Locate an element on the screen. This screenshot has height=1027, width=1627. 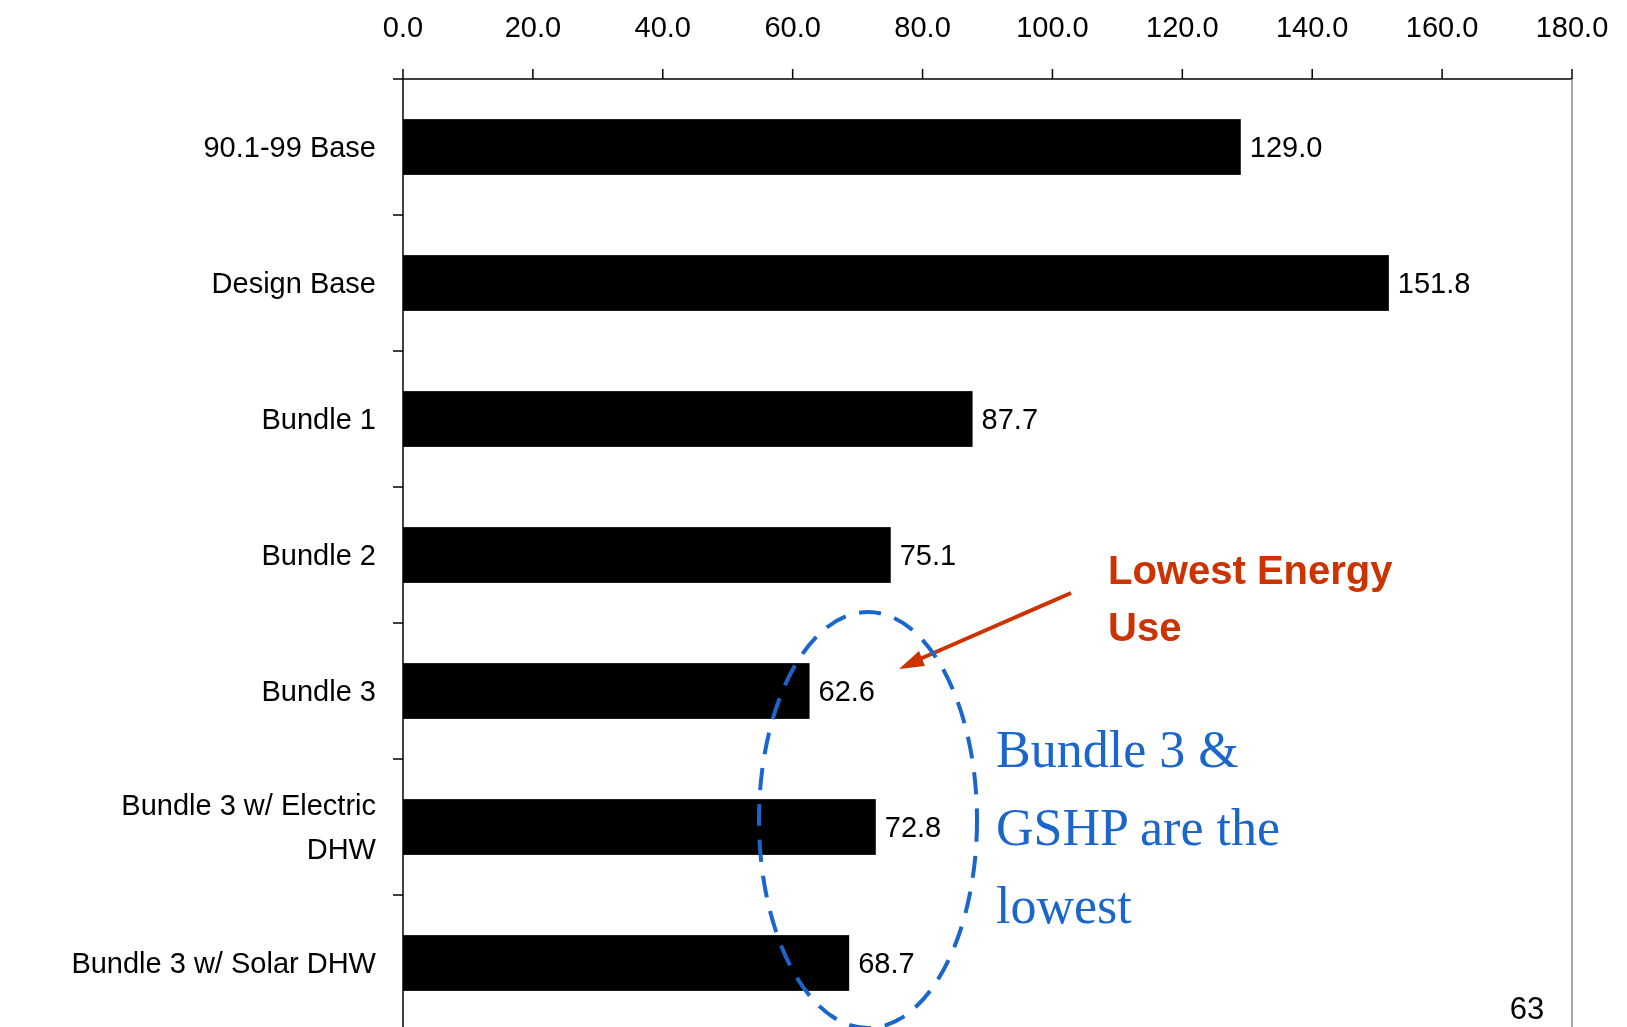
x-tick-label: 20.0 is located at coordinates (533, 27).